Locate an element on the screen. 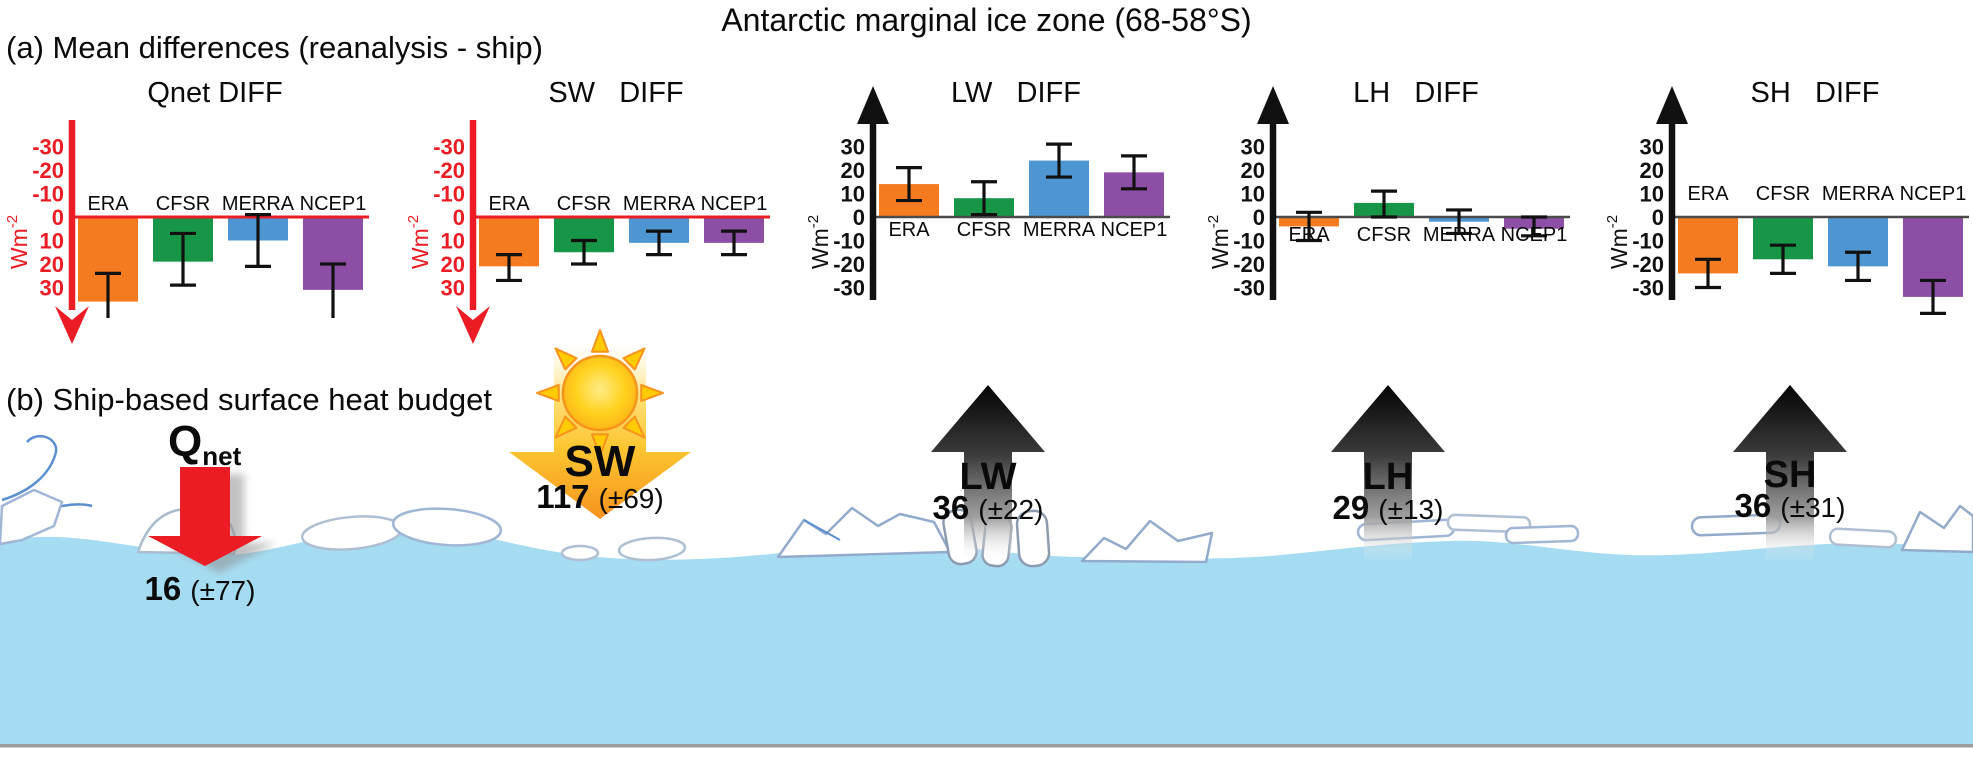  flux-value: 16 (±77) is located at coordinates (200, 588).